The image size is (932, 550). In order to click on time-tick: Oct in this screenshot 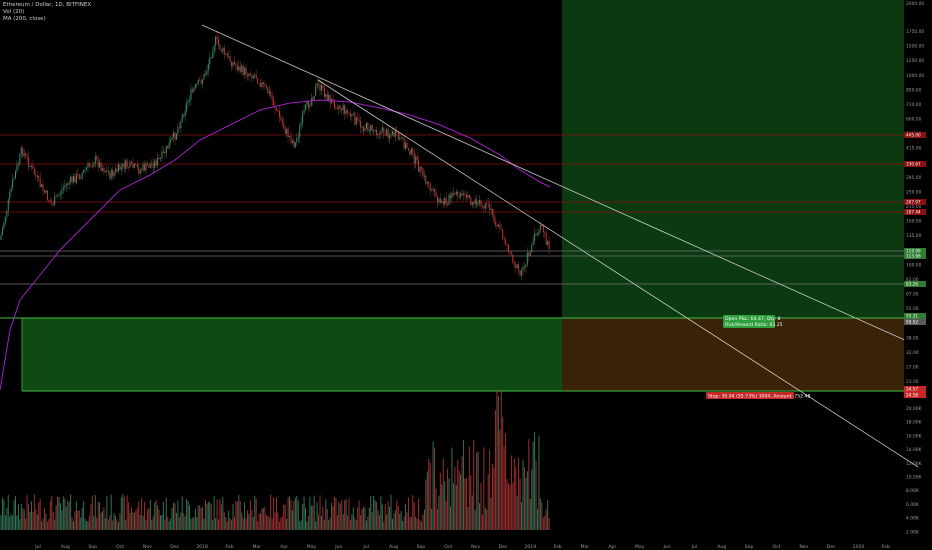, I will do `click(776, 547)`.